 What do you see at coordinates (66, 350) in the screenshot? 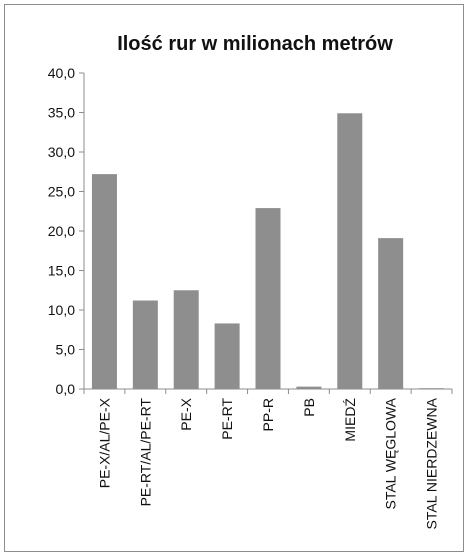
I see `y-tick-label: 5,0` at bounding box center [66, 350].